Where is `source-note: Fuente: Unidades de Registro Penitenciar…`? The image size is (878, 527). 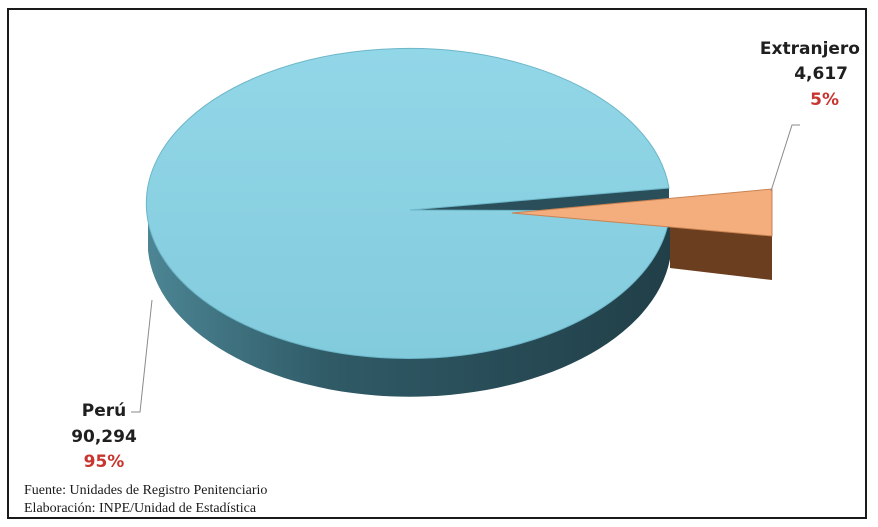
source-note: Fuente: Unidades de Registro Penitenciar… is located at coordinates (146, 490).